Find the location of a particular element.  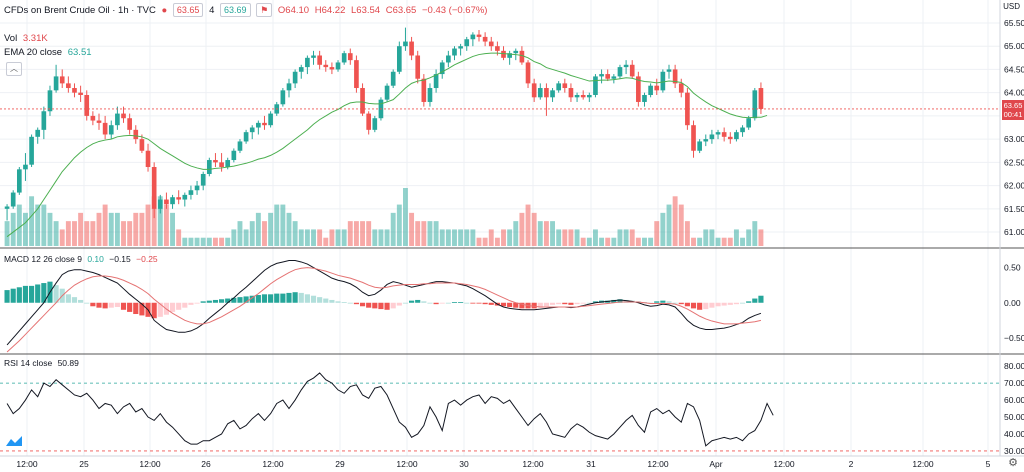

time-tick-label: 12:00 is located at coordinates (150, 464).